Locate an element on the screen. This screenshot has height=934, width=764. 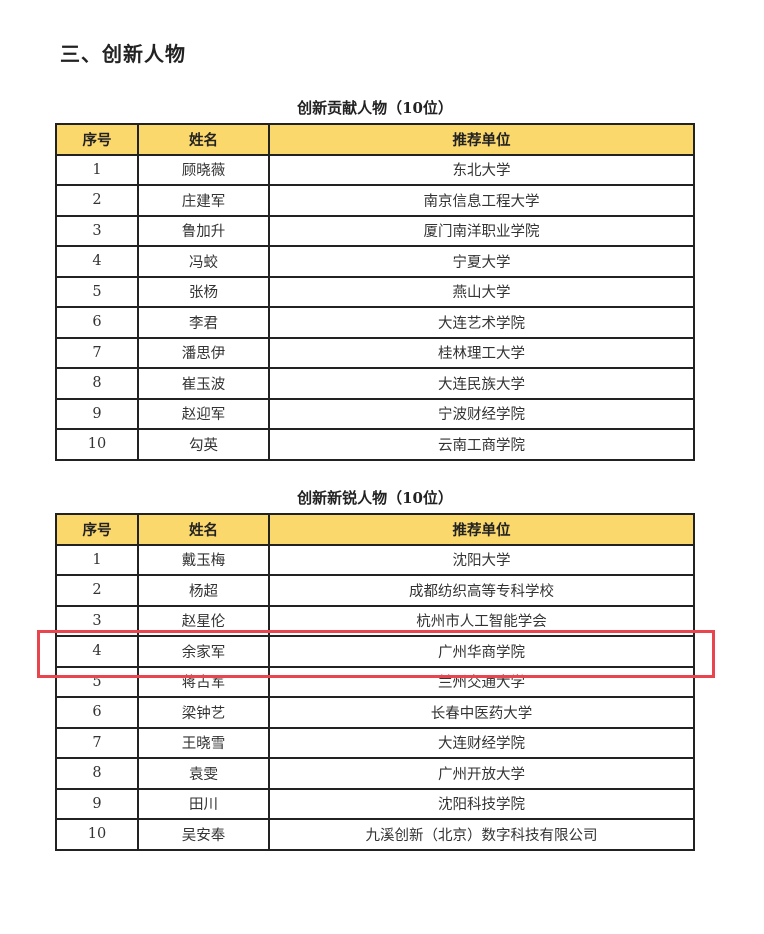
cell-unit: 杭州市人工智能学会 is located at coordinates (481, 620).